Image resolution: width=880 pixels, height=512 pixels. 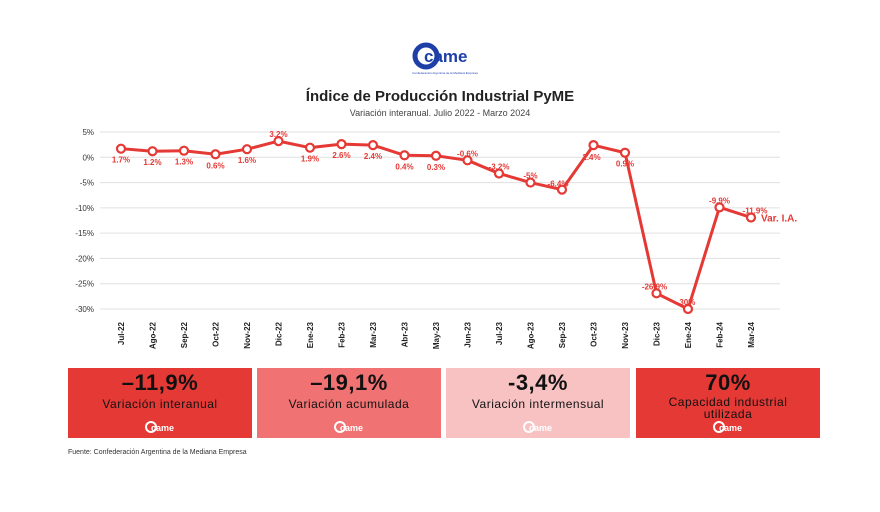 I want to click on x-tick-label: Ene-23, so click(x=310, y=334).